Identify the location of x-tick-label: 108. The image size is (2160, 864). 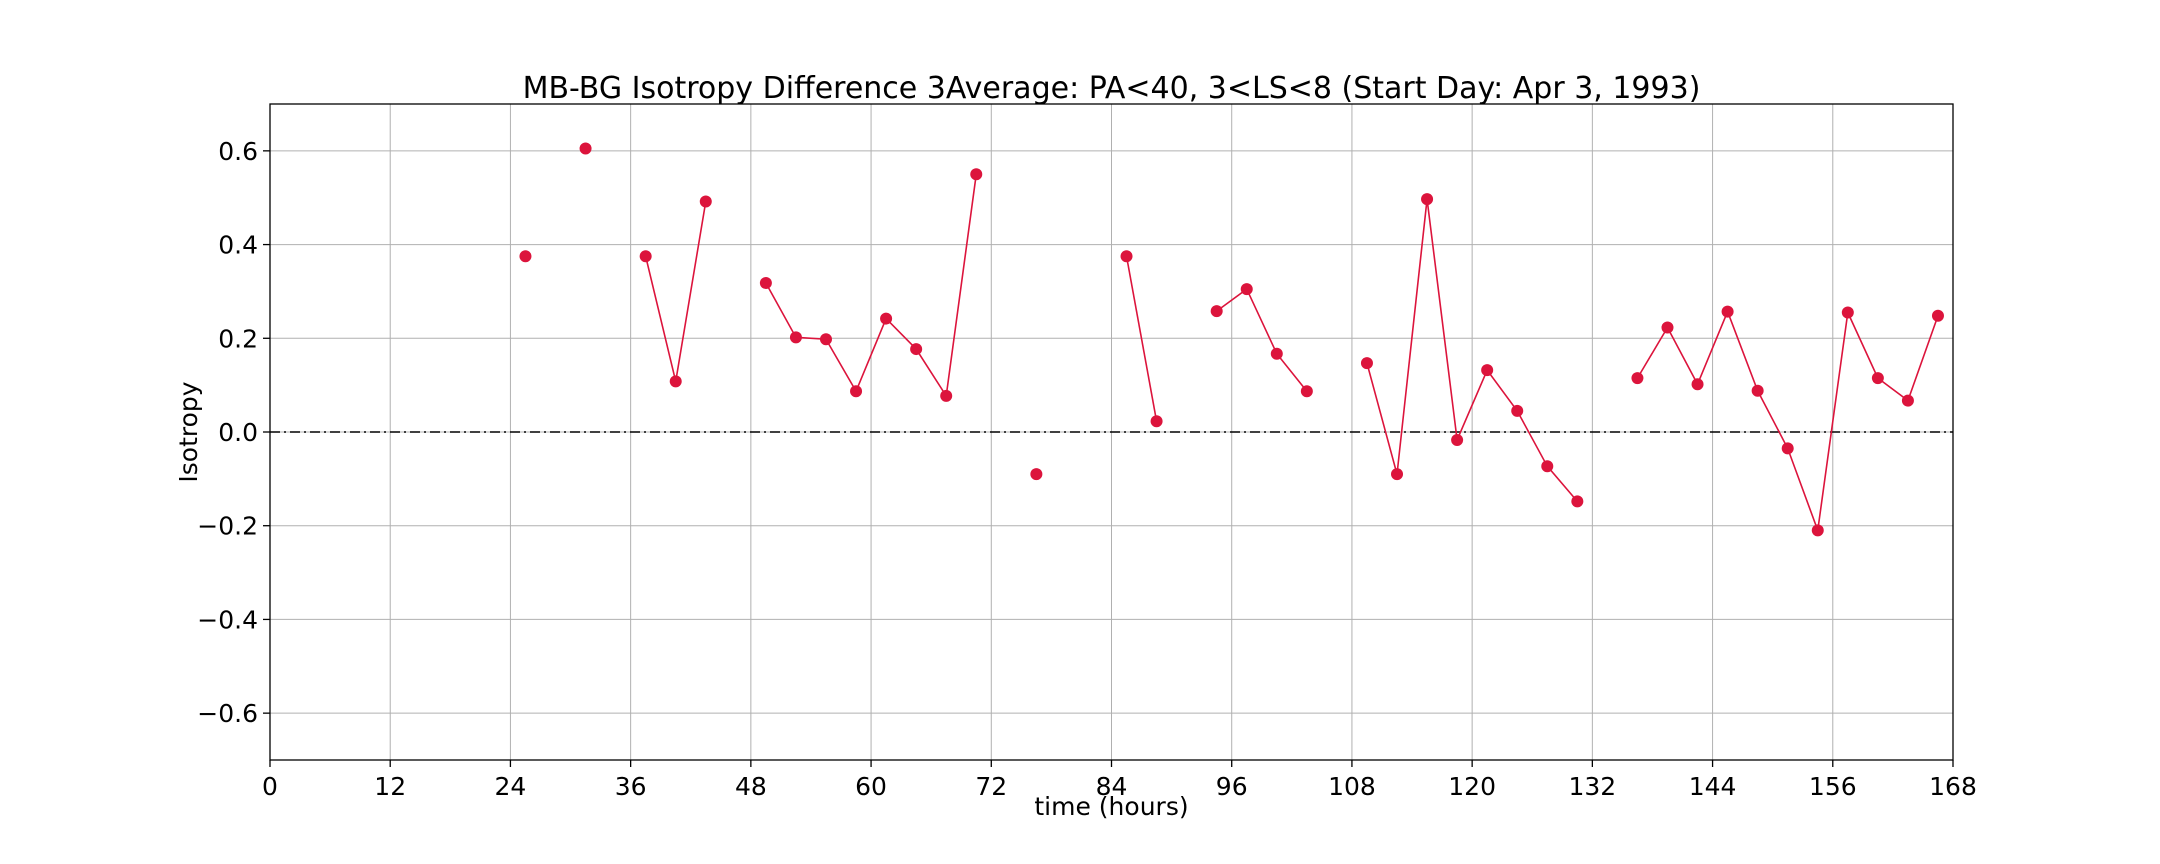
(1352, 786).